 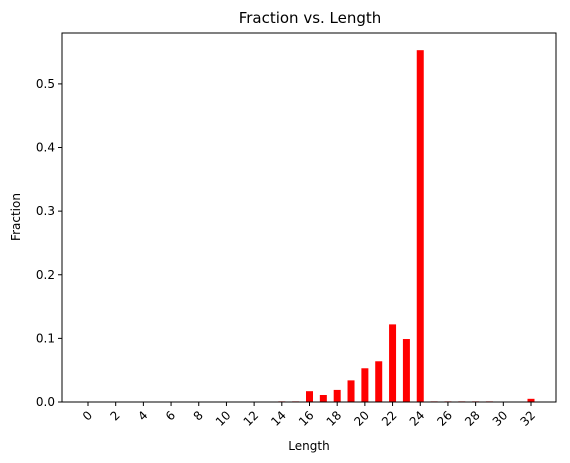 I want to click on y-tick-label-0.5: 0.5, so click(x=45, y=84).